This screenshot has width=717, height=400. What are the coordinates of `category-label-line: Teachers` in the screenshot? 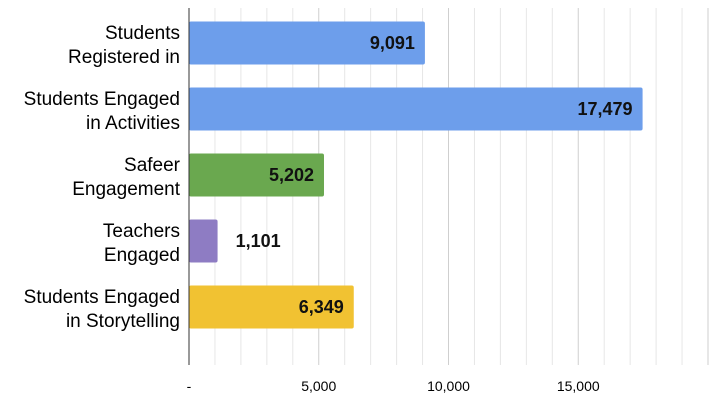 It's located at (141, 231).